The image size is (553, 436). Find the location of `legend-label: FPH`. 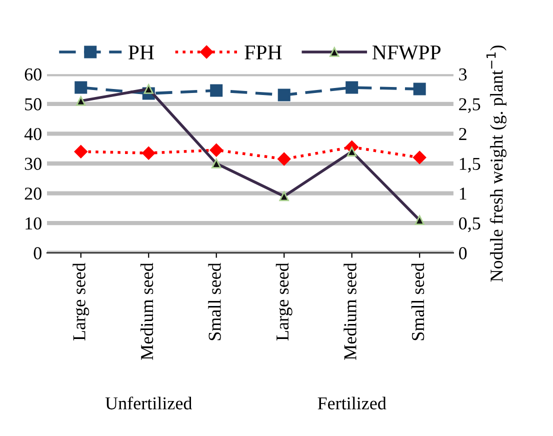

legend-label: FPH is located at coordinates (263, 53).